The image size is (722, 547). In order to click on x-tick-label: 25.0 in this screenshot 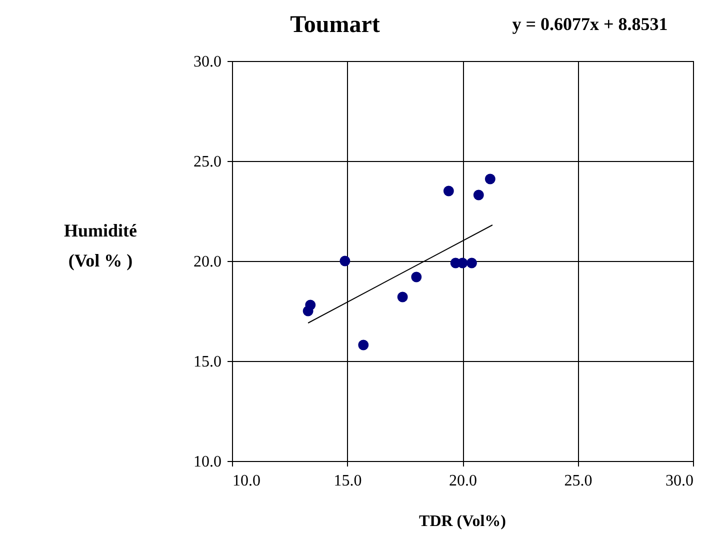, I will do `click(578, 481)`.